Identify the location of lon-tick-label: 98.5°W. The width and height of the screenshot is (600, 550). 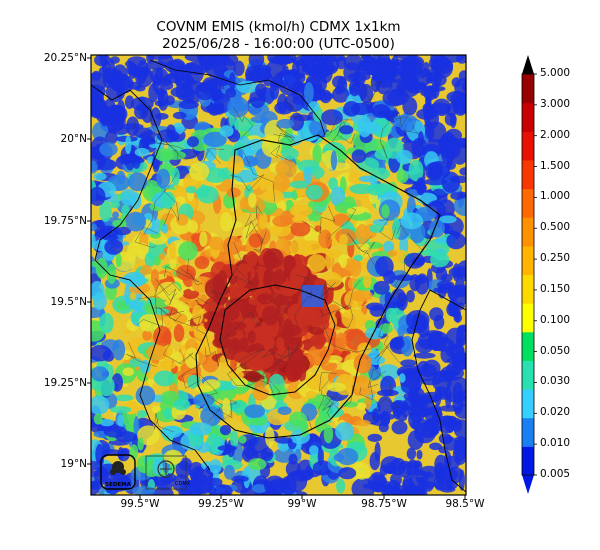
(465, 504).